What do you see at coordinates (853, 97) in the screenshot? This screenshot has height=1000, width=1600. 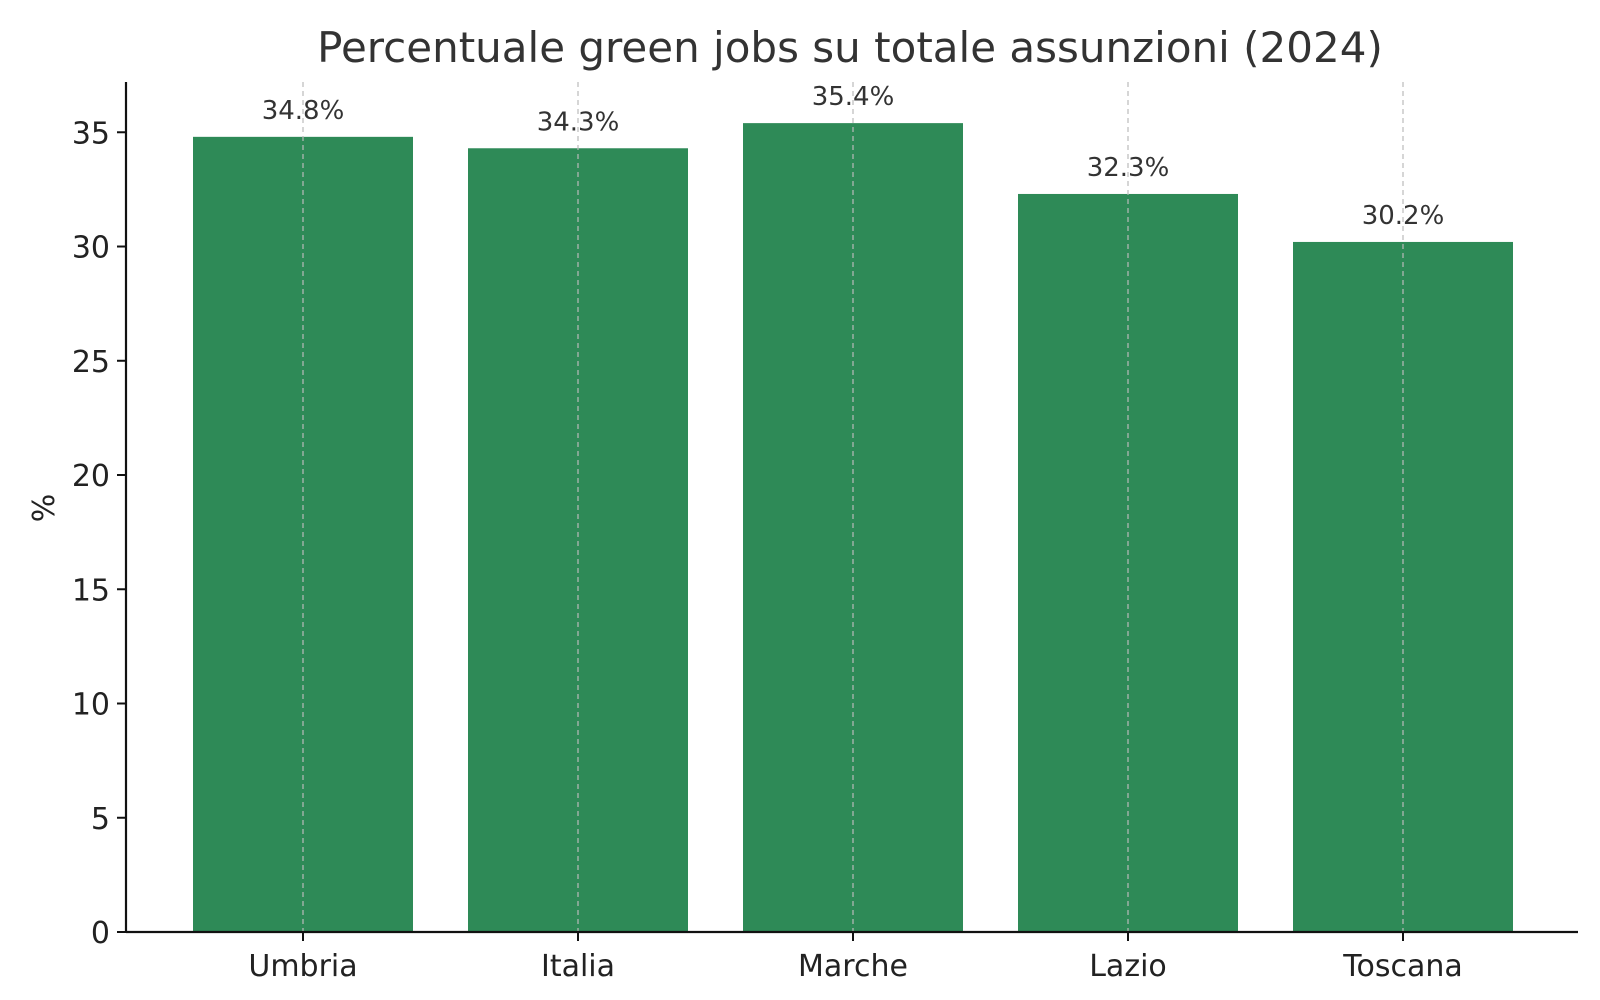 I see `data-label-marche: 35.4%` at bounding box center [853, 97].